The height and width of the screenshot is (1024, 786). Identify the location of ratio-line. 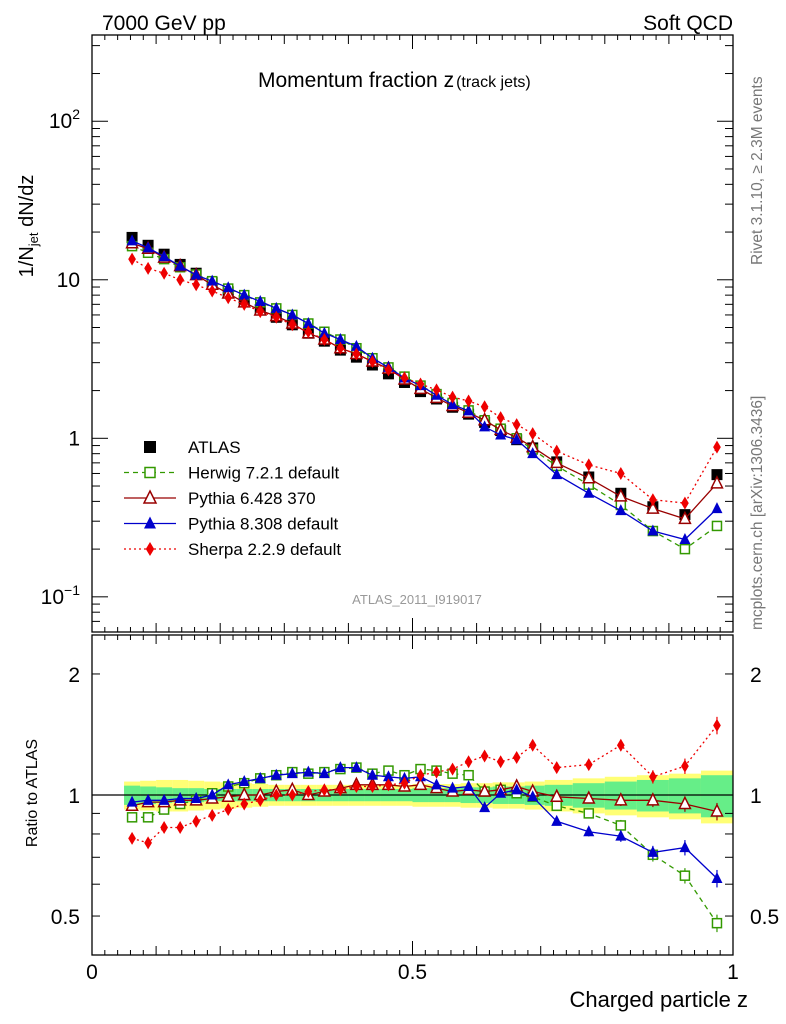
(425, 822).